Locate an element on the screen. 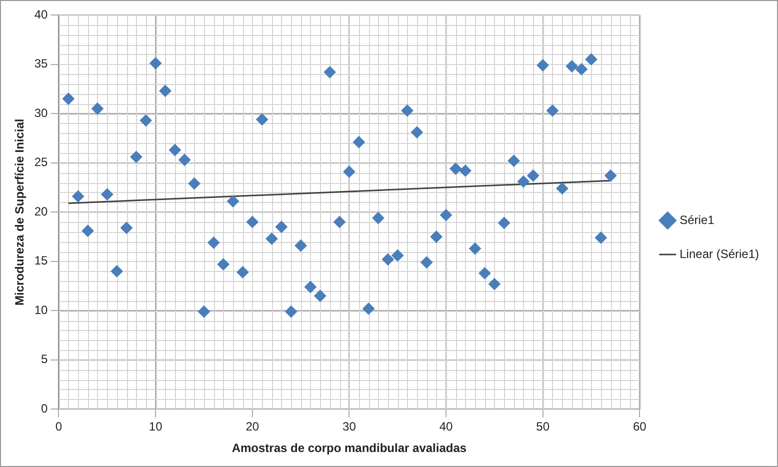 Image resolution: width=778 pixels, height=467 pixels. x-tick-label: 0 is located at coordinates (58, 427).